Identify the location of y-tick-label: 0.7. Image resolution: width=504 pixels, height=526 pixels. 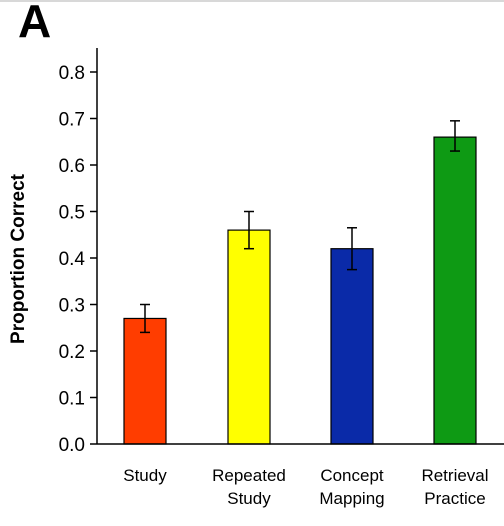
(72, 120).